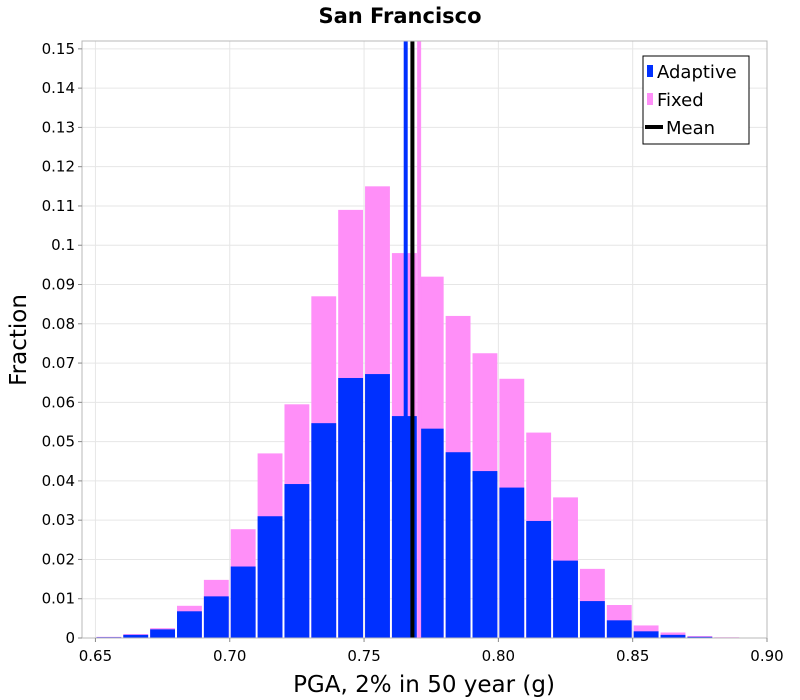 The width and height of the screenshot is (800, 700). Describe the element at coordinates (58, 559) in the screenshot. I see `y-tick-label: 0.02` at that location.